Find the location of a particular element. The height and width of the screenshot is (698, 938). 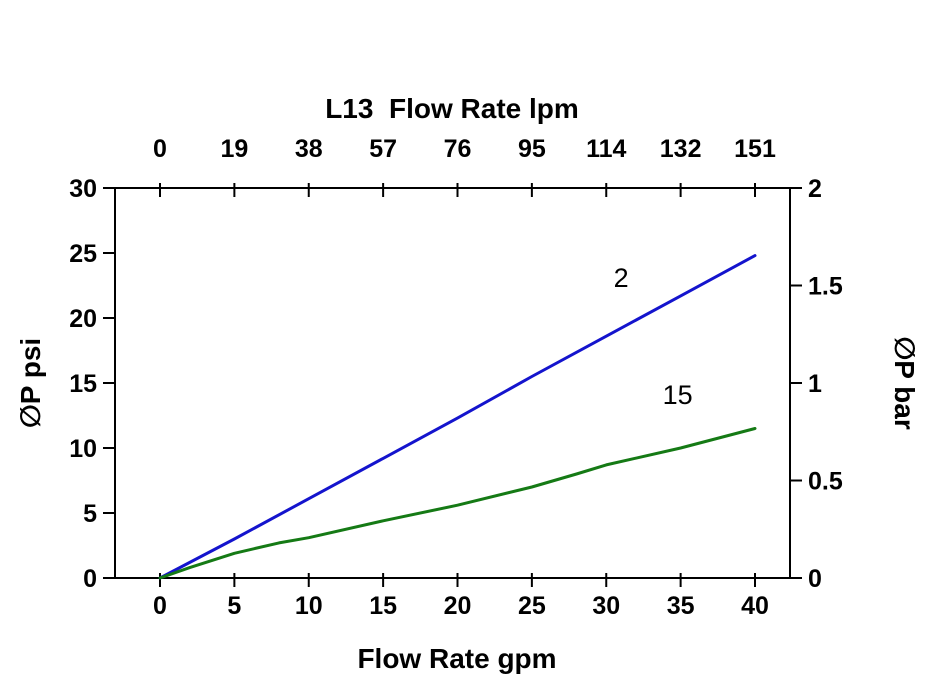

top-axis-tick-label: 151 is located at coordinates (755, 149).